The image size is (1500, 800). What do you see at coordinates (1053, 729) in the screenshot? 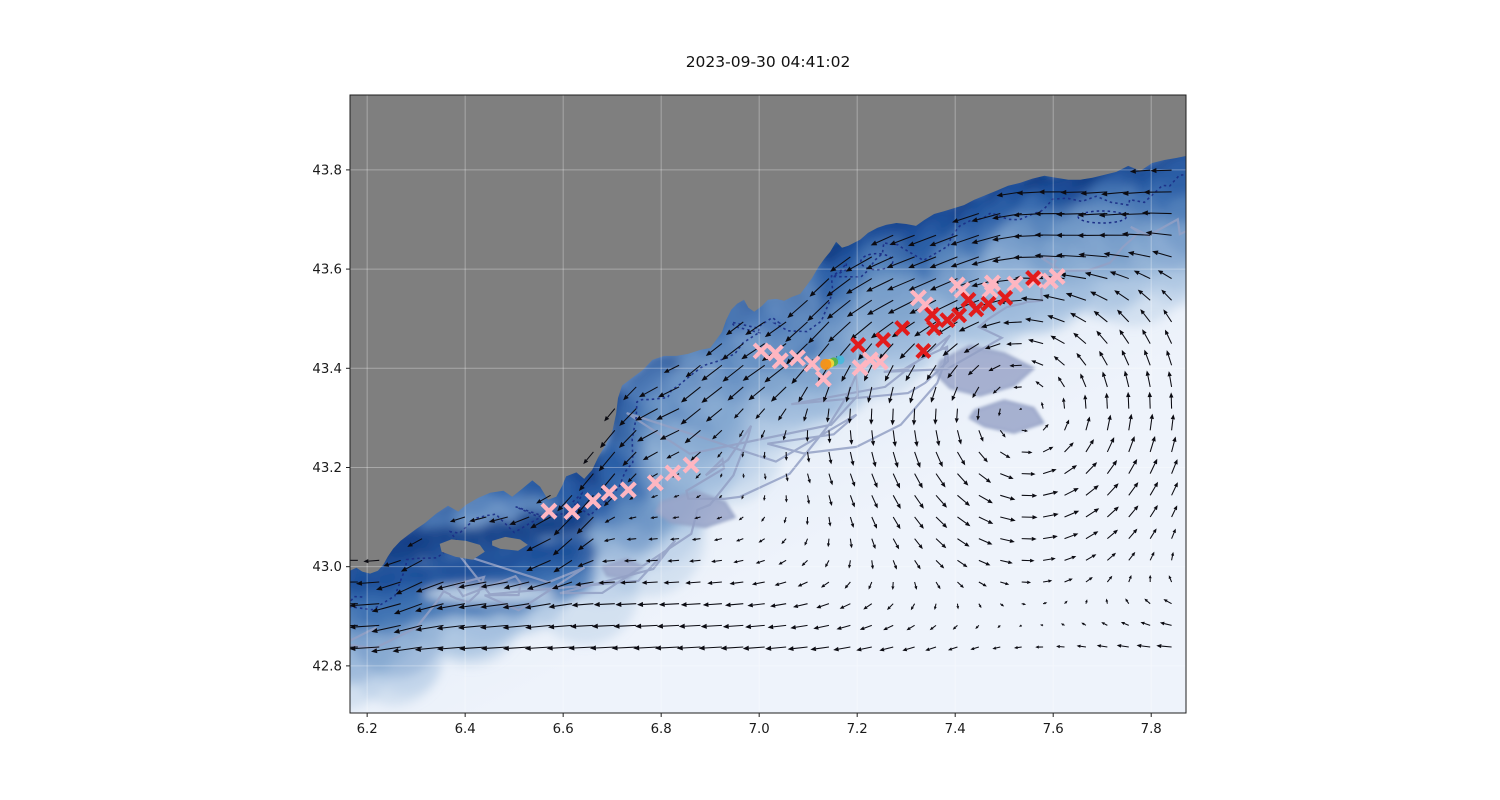
I see `x-tick-label: 7.6` at bounding box center [1053, 729].